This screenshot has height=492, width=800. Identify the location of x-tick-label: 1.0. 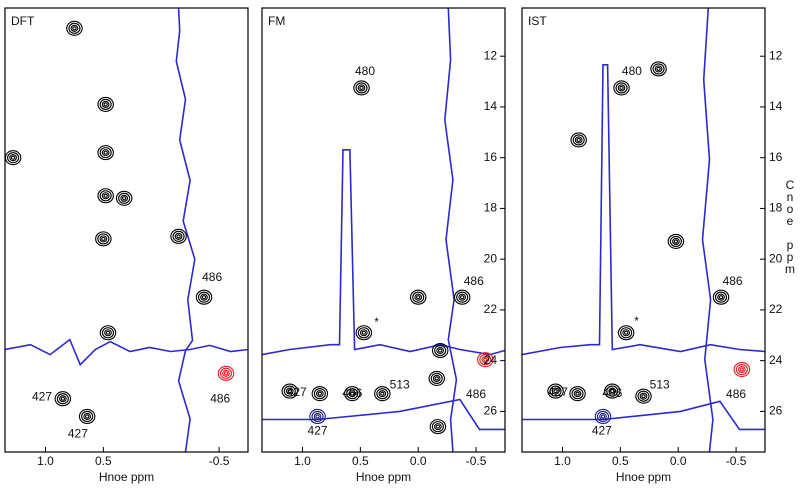
(562, 461).